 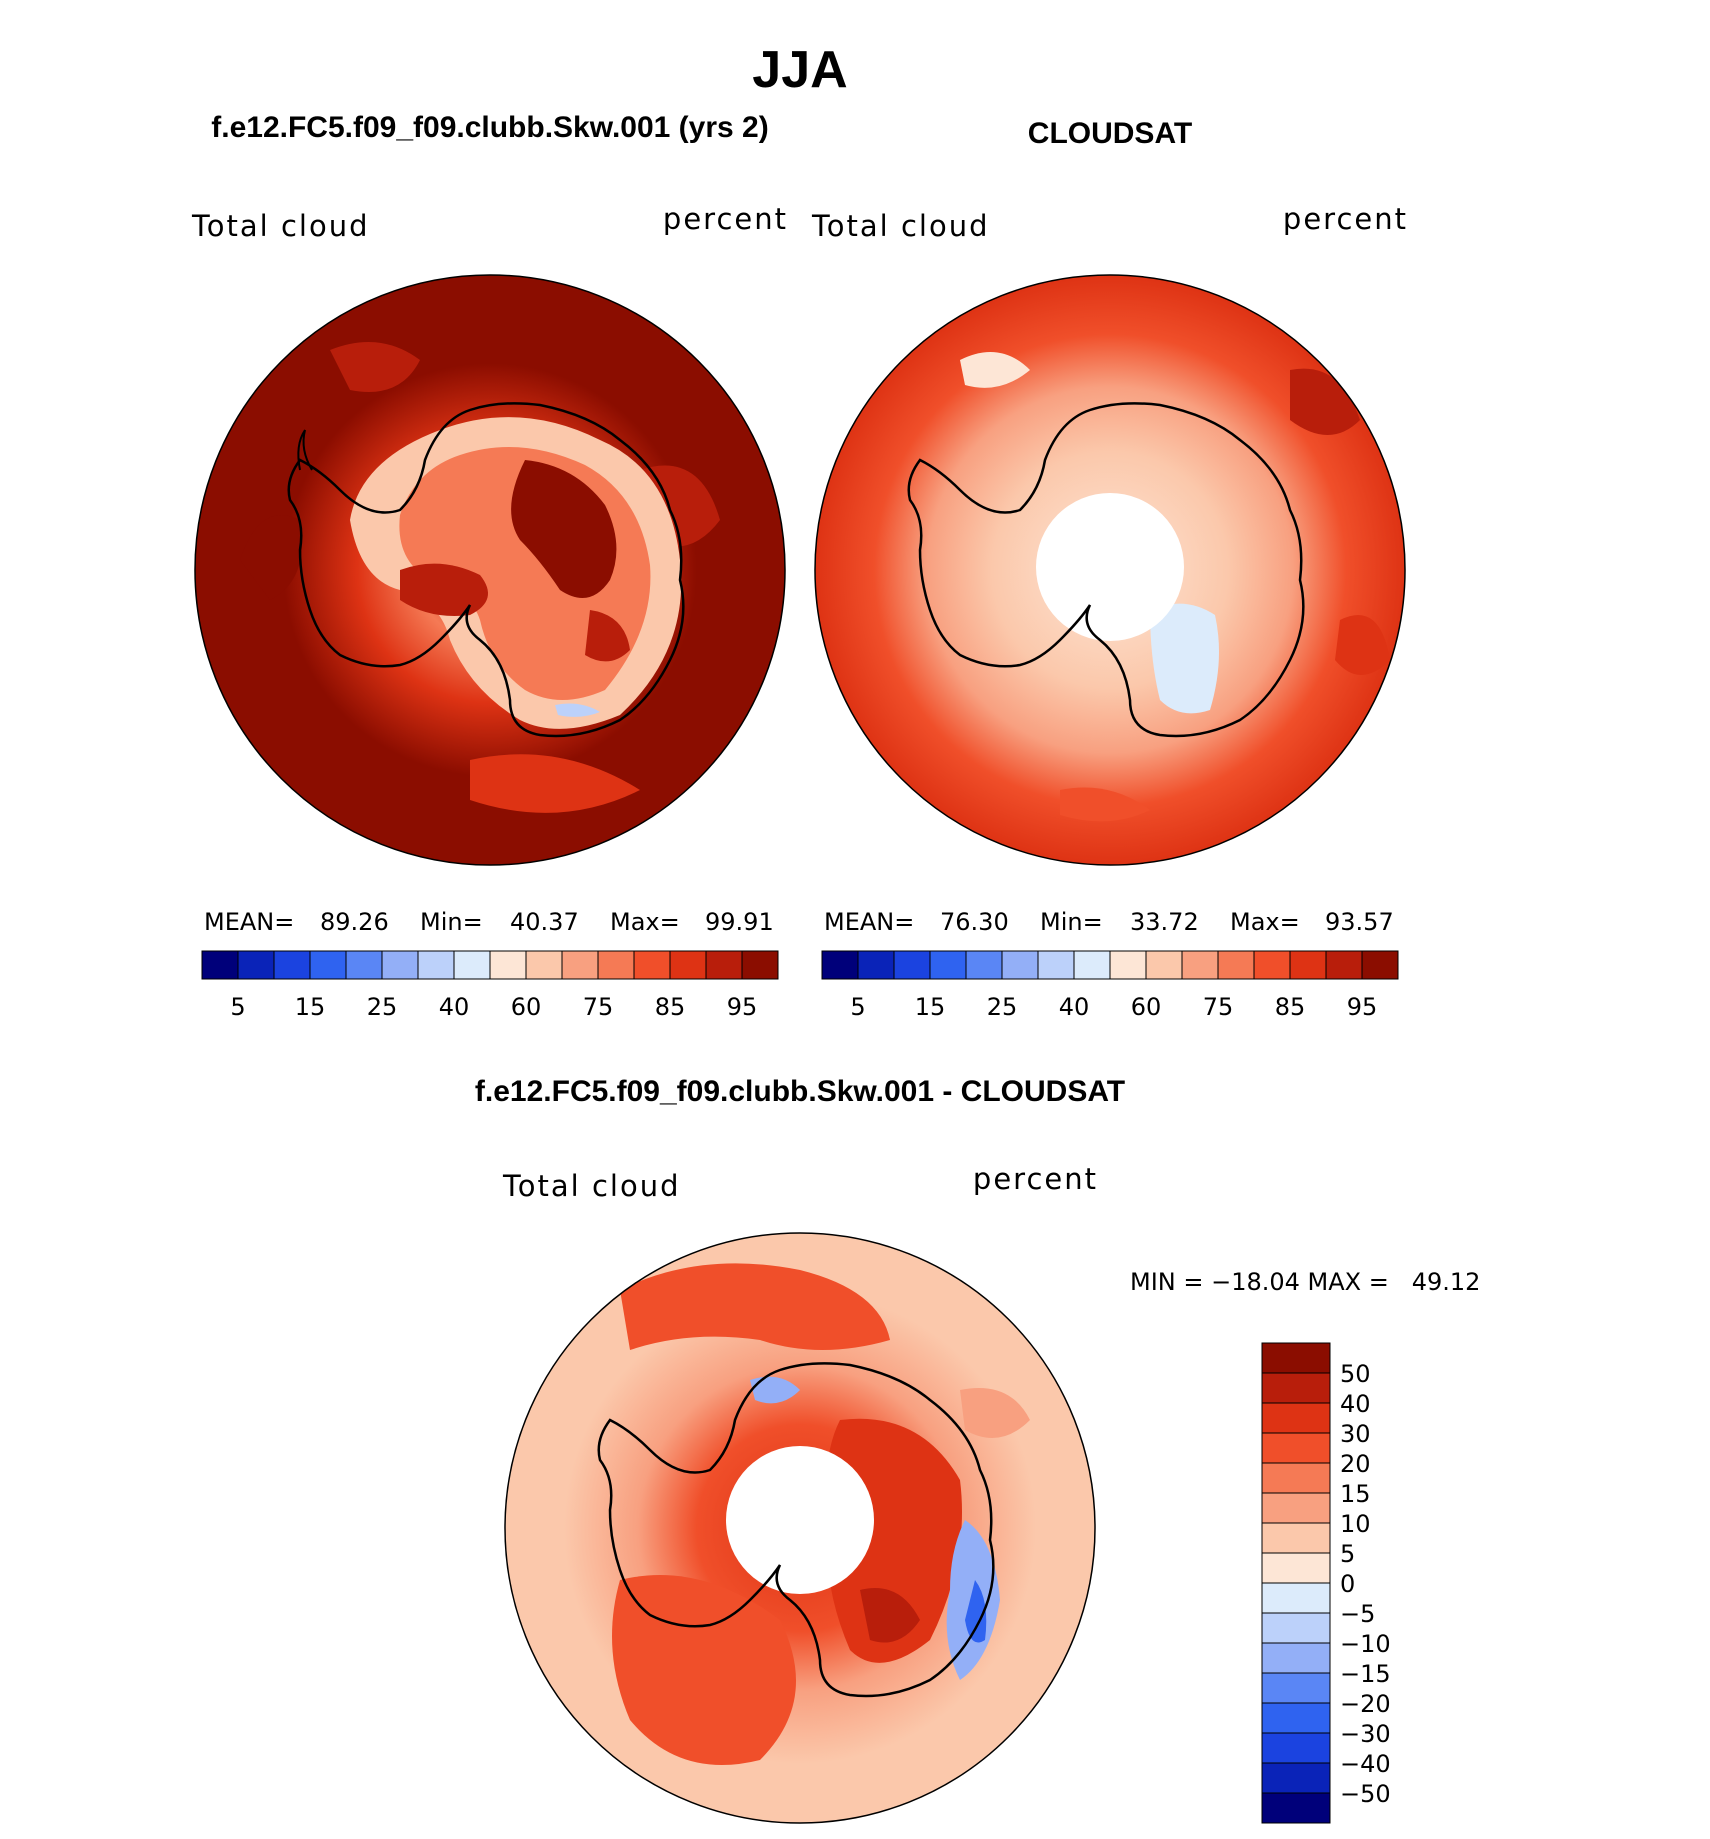 What do you see at coordinates (645, 922) in the screenshot?
I see `model-max-label: Max=` at bounding box center [645, 922].